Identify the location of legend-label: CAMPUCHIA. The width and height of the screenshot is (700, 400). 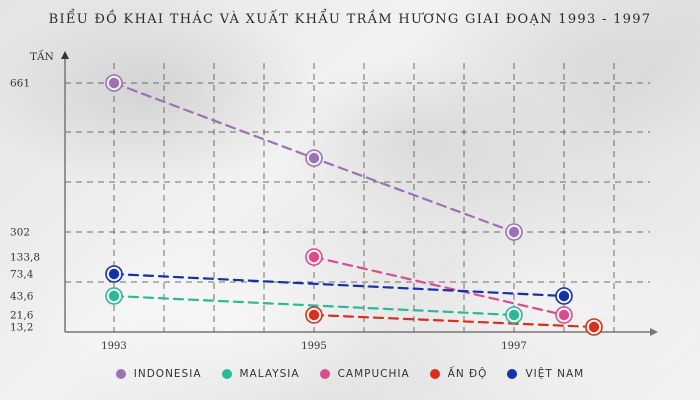
(373, 374).